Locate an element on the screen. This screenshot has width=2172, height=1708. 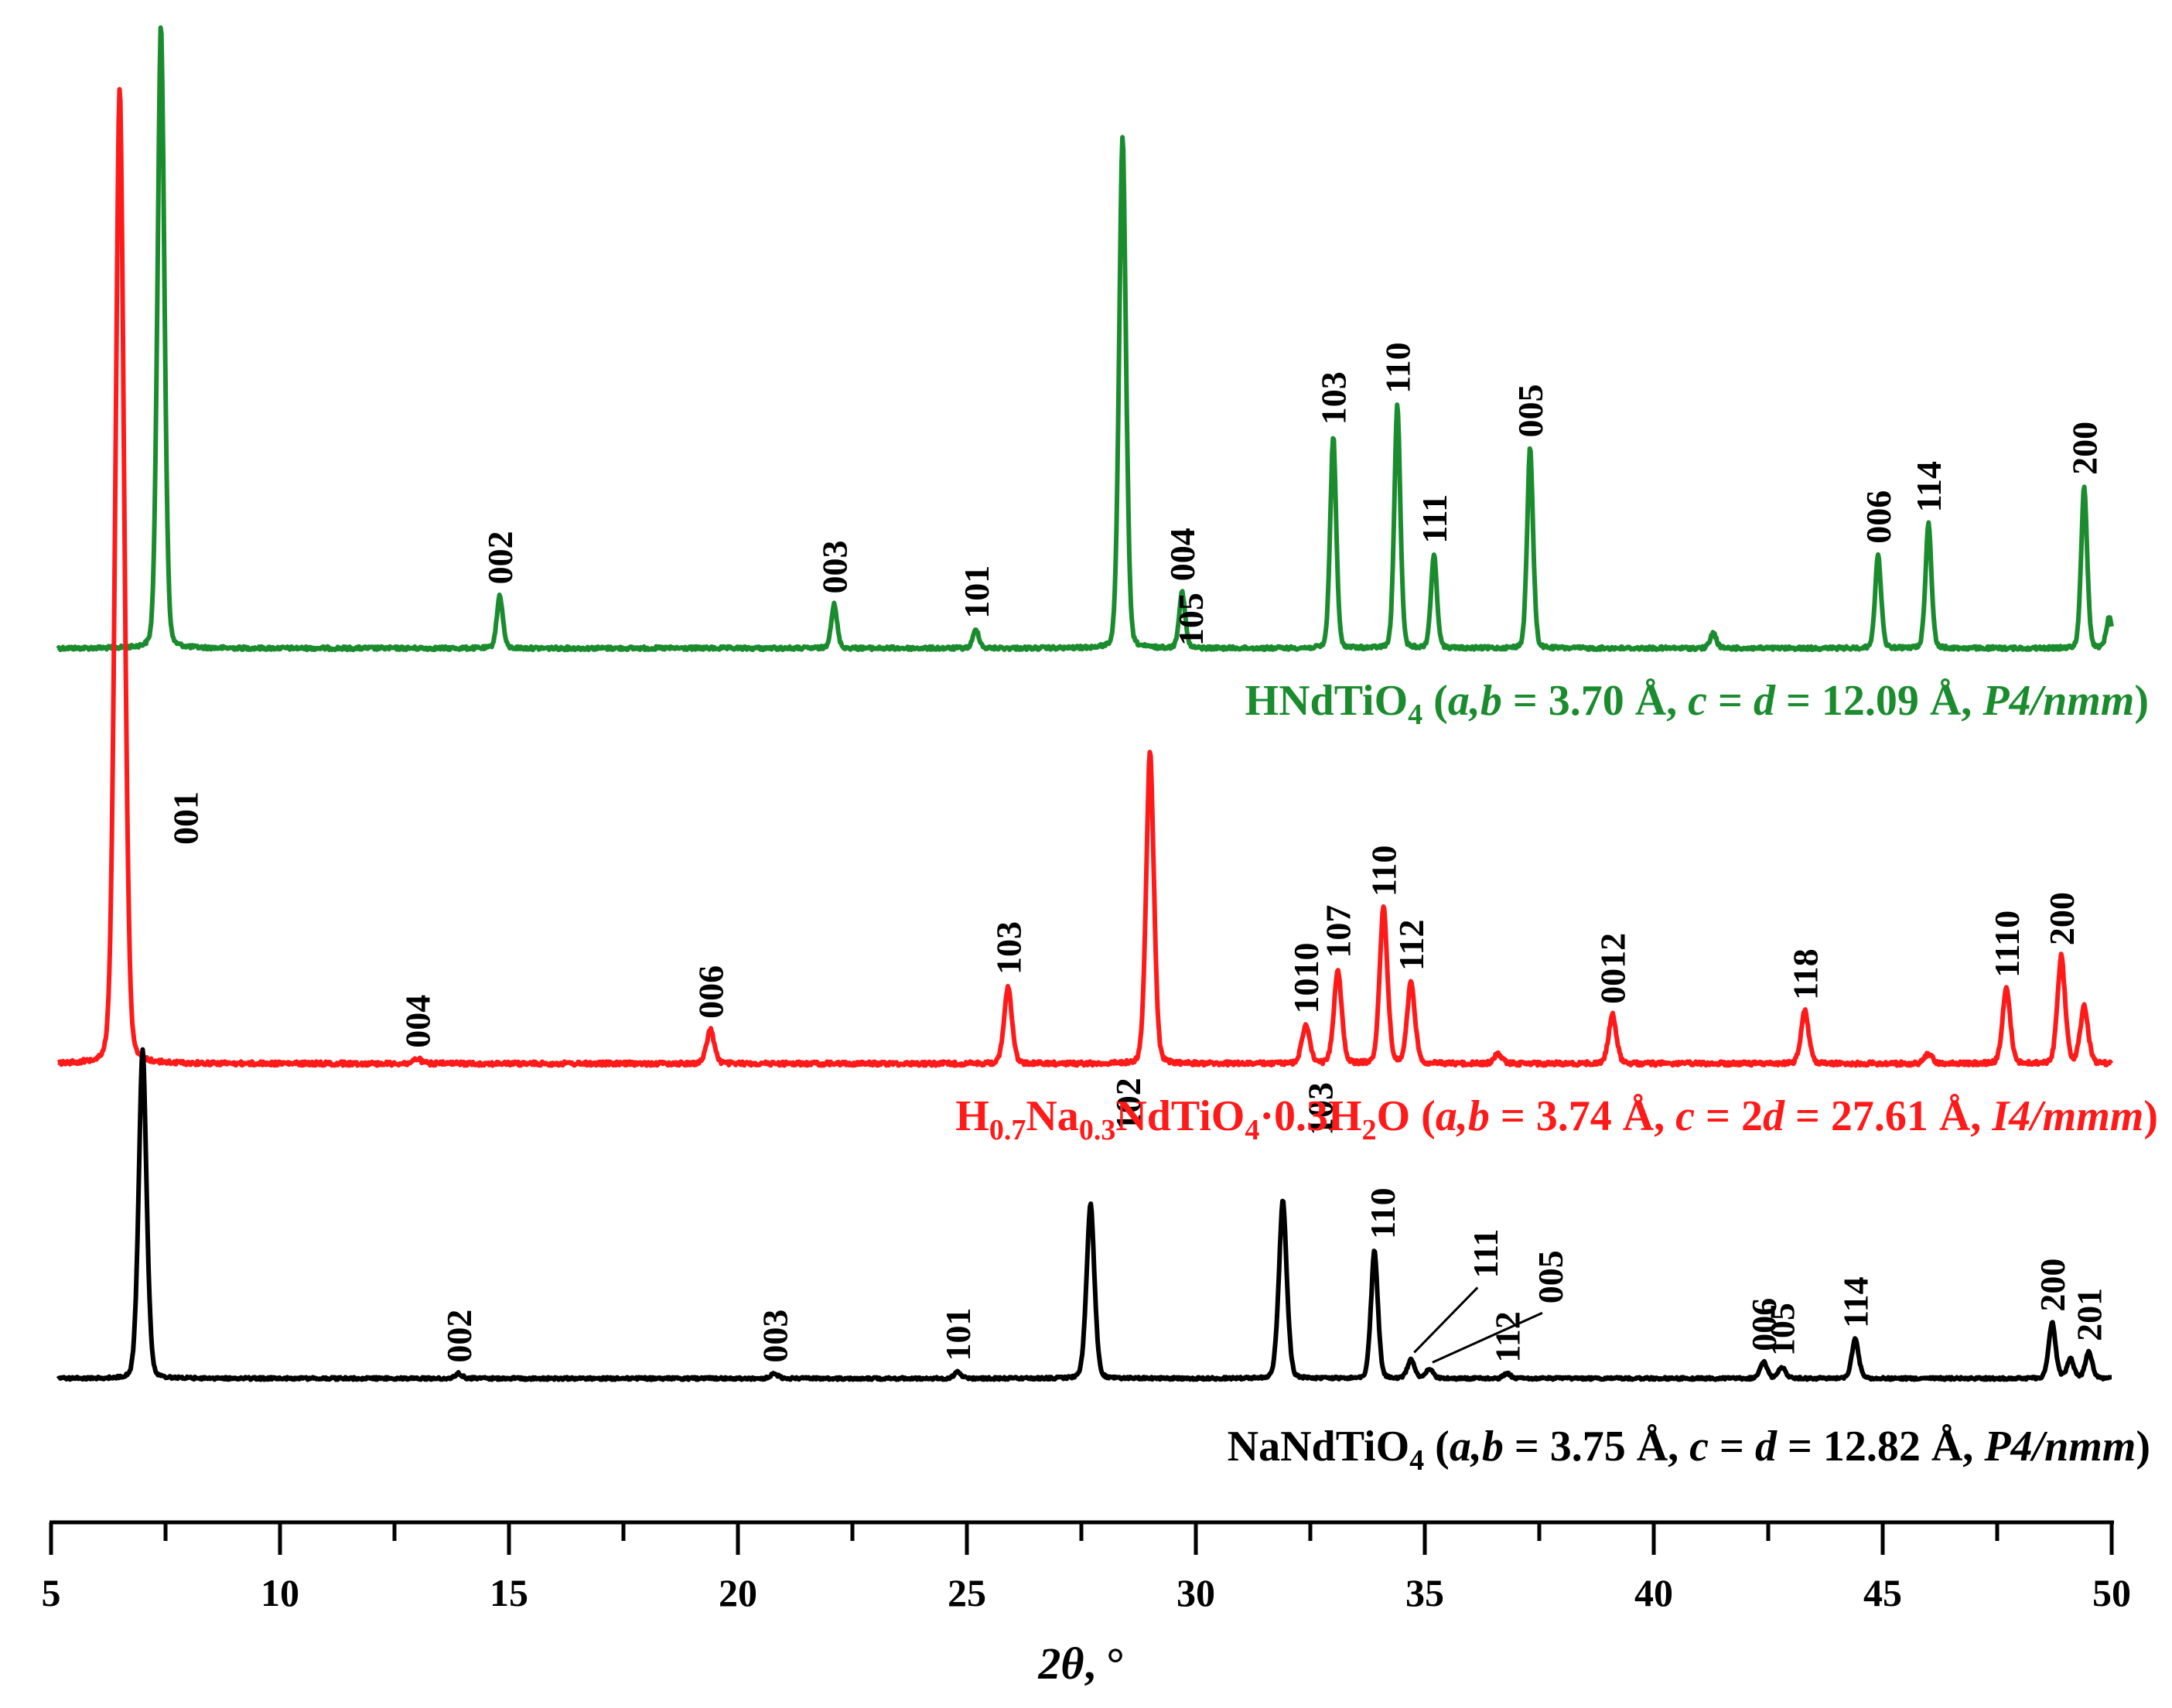
x-axis-title: 2θ, ° is located at coordinates (1080, 1663).